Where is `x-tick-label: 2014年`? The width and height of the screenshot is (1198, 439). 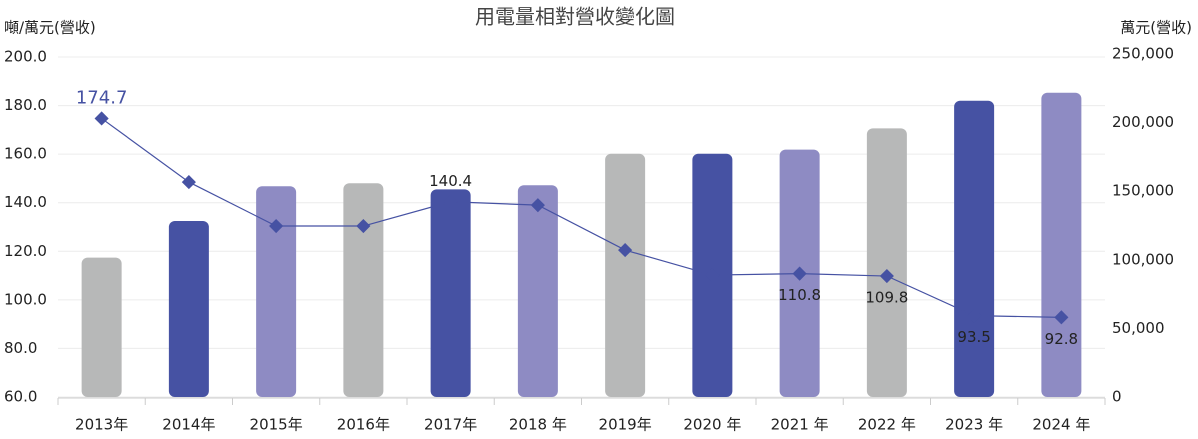 x-tick-label: 2014年 is located at coordinates (188, 425).